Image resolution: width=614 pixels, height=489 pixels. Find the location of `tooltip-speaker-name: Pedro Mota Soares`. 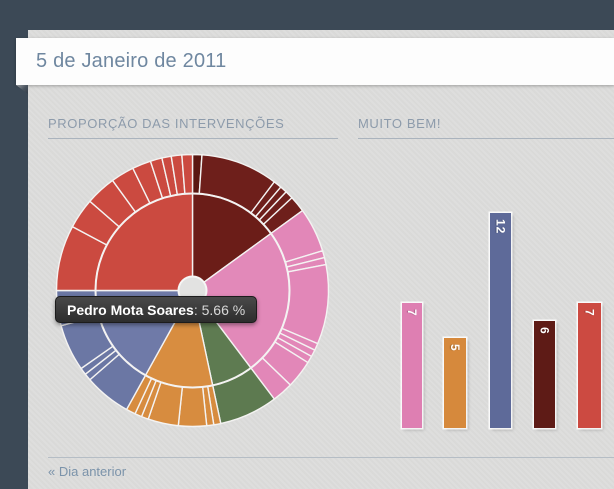

tooltip-speaker-name: Pedro Mota Soares is located at coordinates (130, 309).